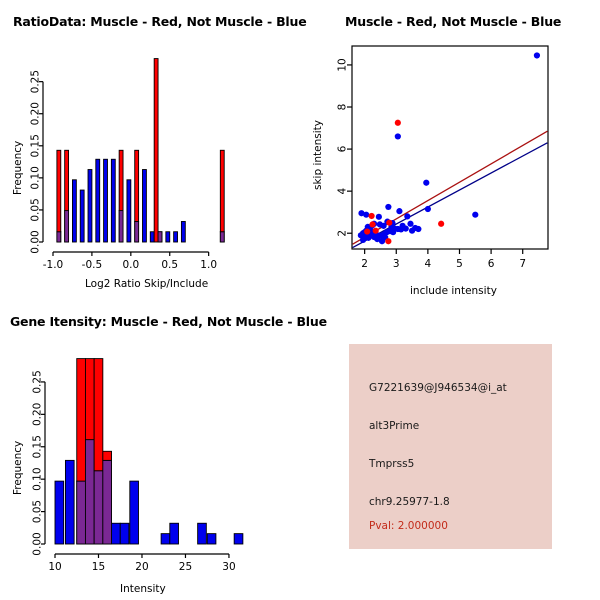  I want to click on x-tick-label: -1.0, so click(53, 265).